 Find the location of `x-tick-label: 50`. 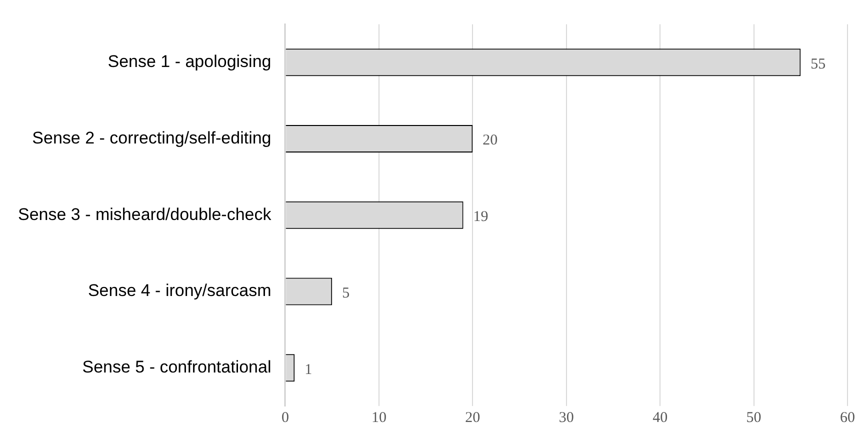

x-tick-label: 50 is located at coordinates (754, 418).